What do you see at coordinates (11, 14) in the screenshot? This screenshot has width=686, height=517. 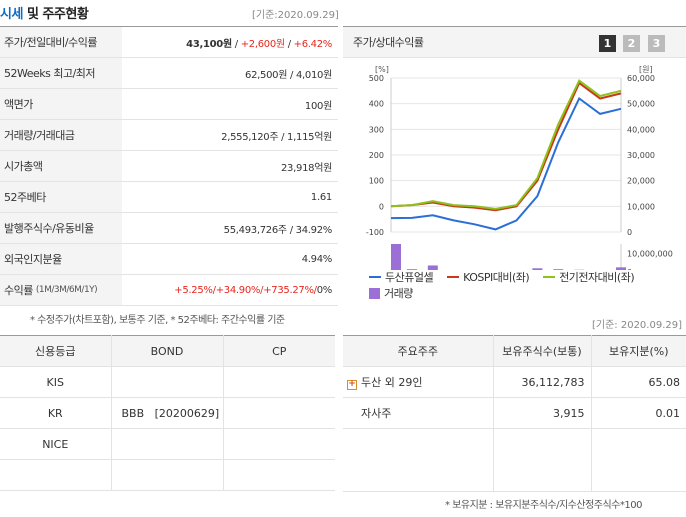 I see `title-highlight: 시세` at bounding box center [11, 14].